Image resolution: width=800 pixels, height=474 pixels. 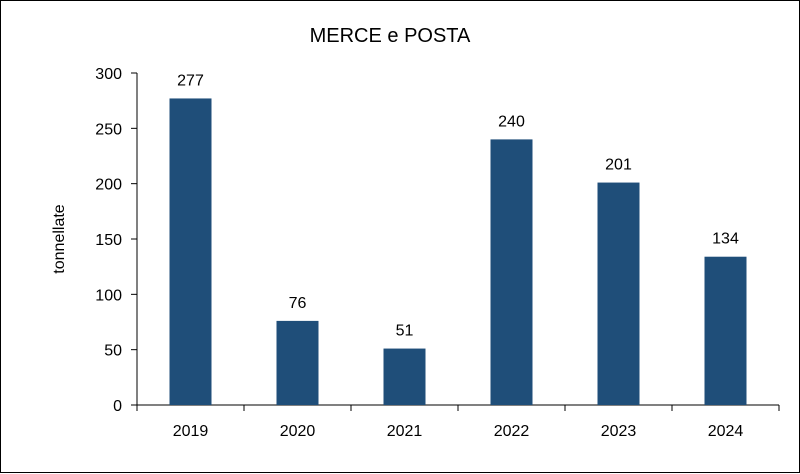 I want to click on x-tick-label: 2021, so click(x=405, y=431).